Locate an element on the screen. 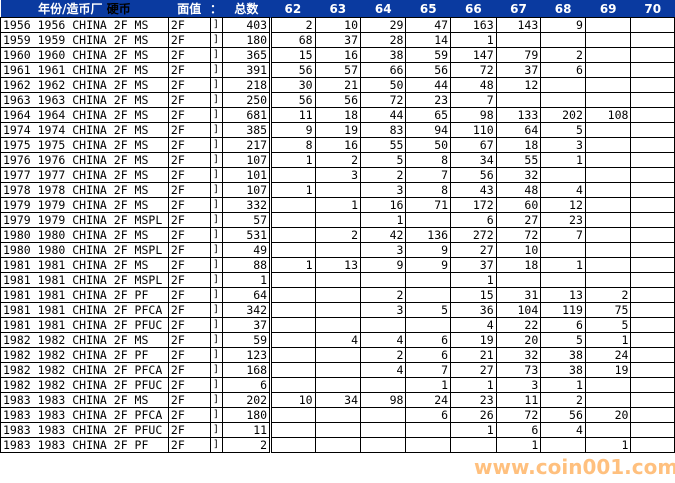 The image size is (675, 483). cell-grade-count: 22 is located at coordinates (518, 325).